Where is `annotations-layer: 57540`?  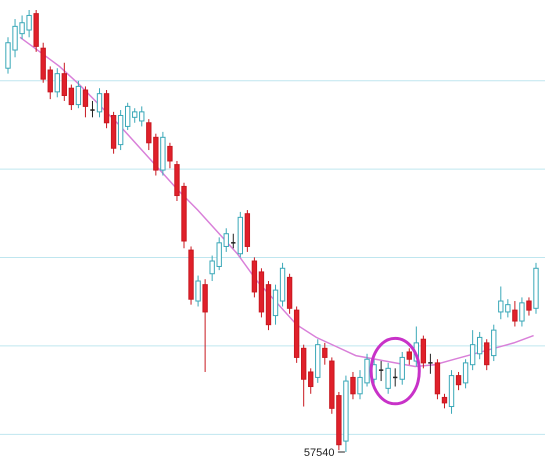 annotations-layer: 57540 is located at coordinates (362, 397).